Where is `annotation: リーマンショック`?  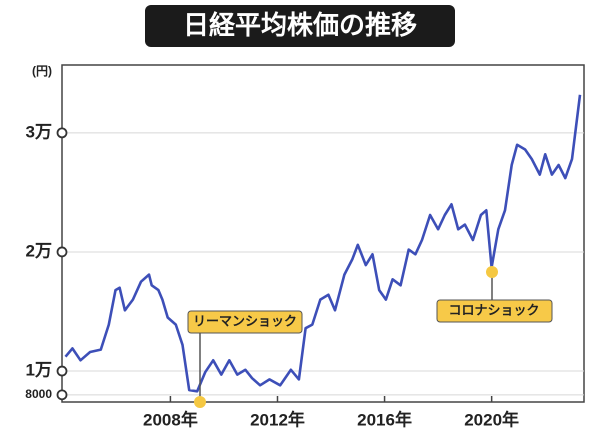
annotation: リーマンショック is located at coordinates (245, 320).